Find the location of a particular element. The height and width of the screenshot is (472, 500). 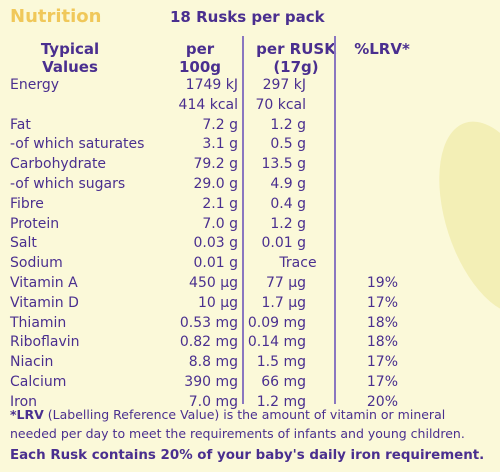

per-100g-value: 450 µg is located at coordinates (213, 282).